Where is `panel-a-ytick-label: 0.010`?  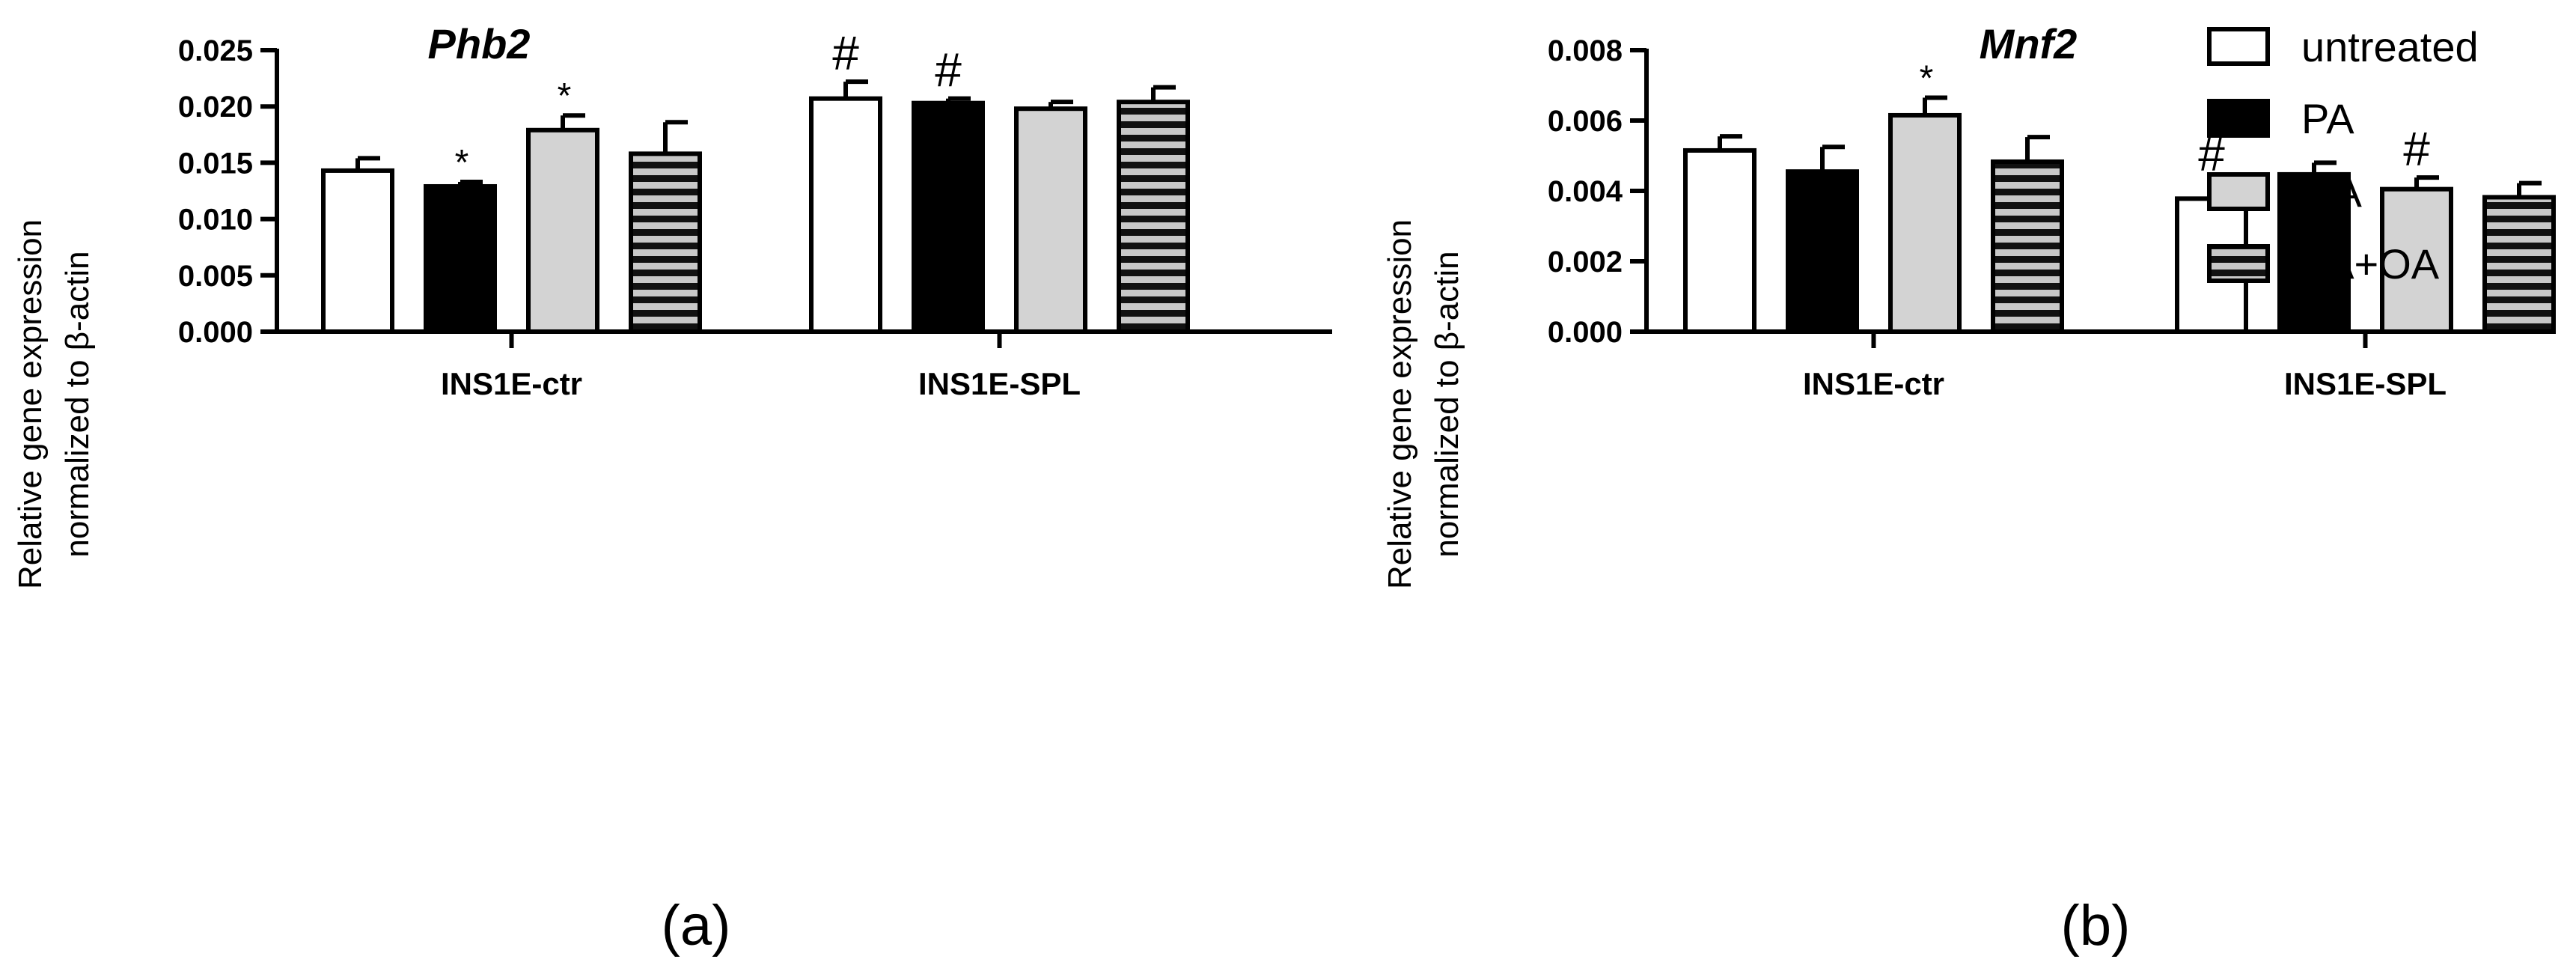
panel-a-ytick-label: 0.010 is located at coordinates (215, 221).